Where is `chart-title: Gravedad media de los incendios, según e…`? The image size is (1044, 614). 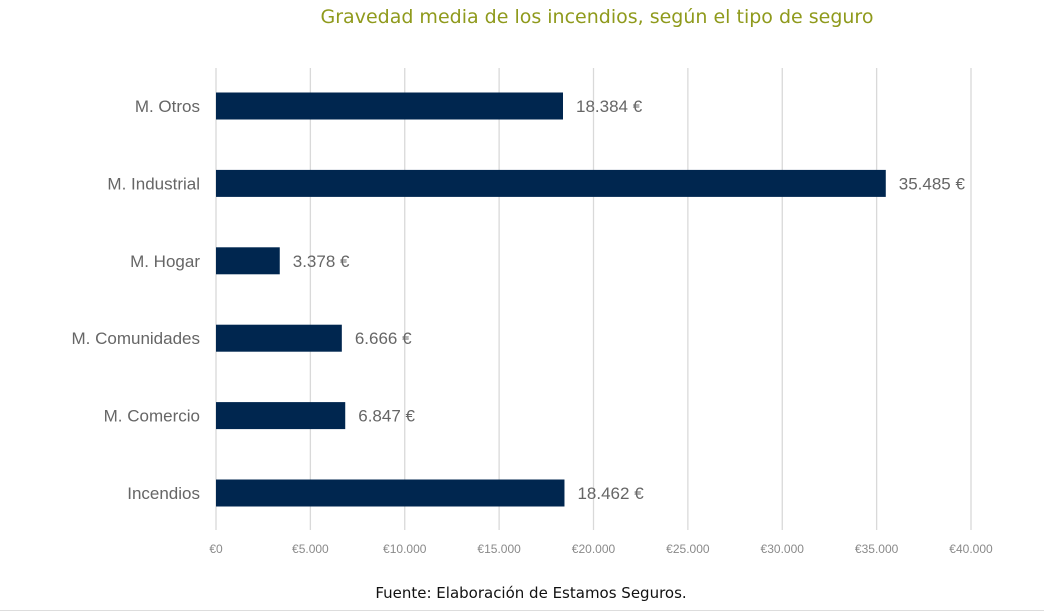 chart-title: Gravedad media de los incendios, según e… is located at coordinates (597, 17).